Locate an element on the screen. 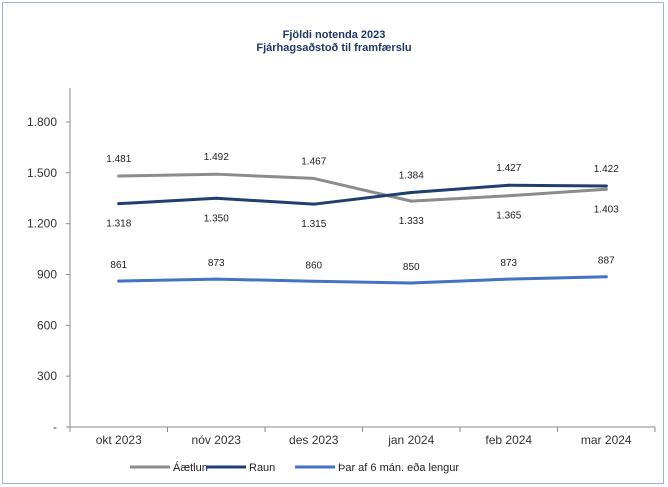 The image size is (668, 487). chart-title: Fjöldi notenda 2023 is located at coordinates (334, 35).